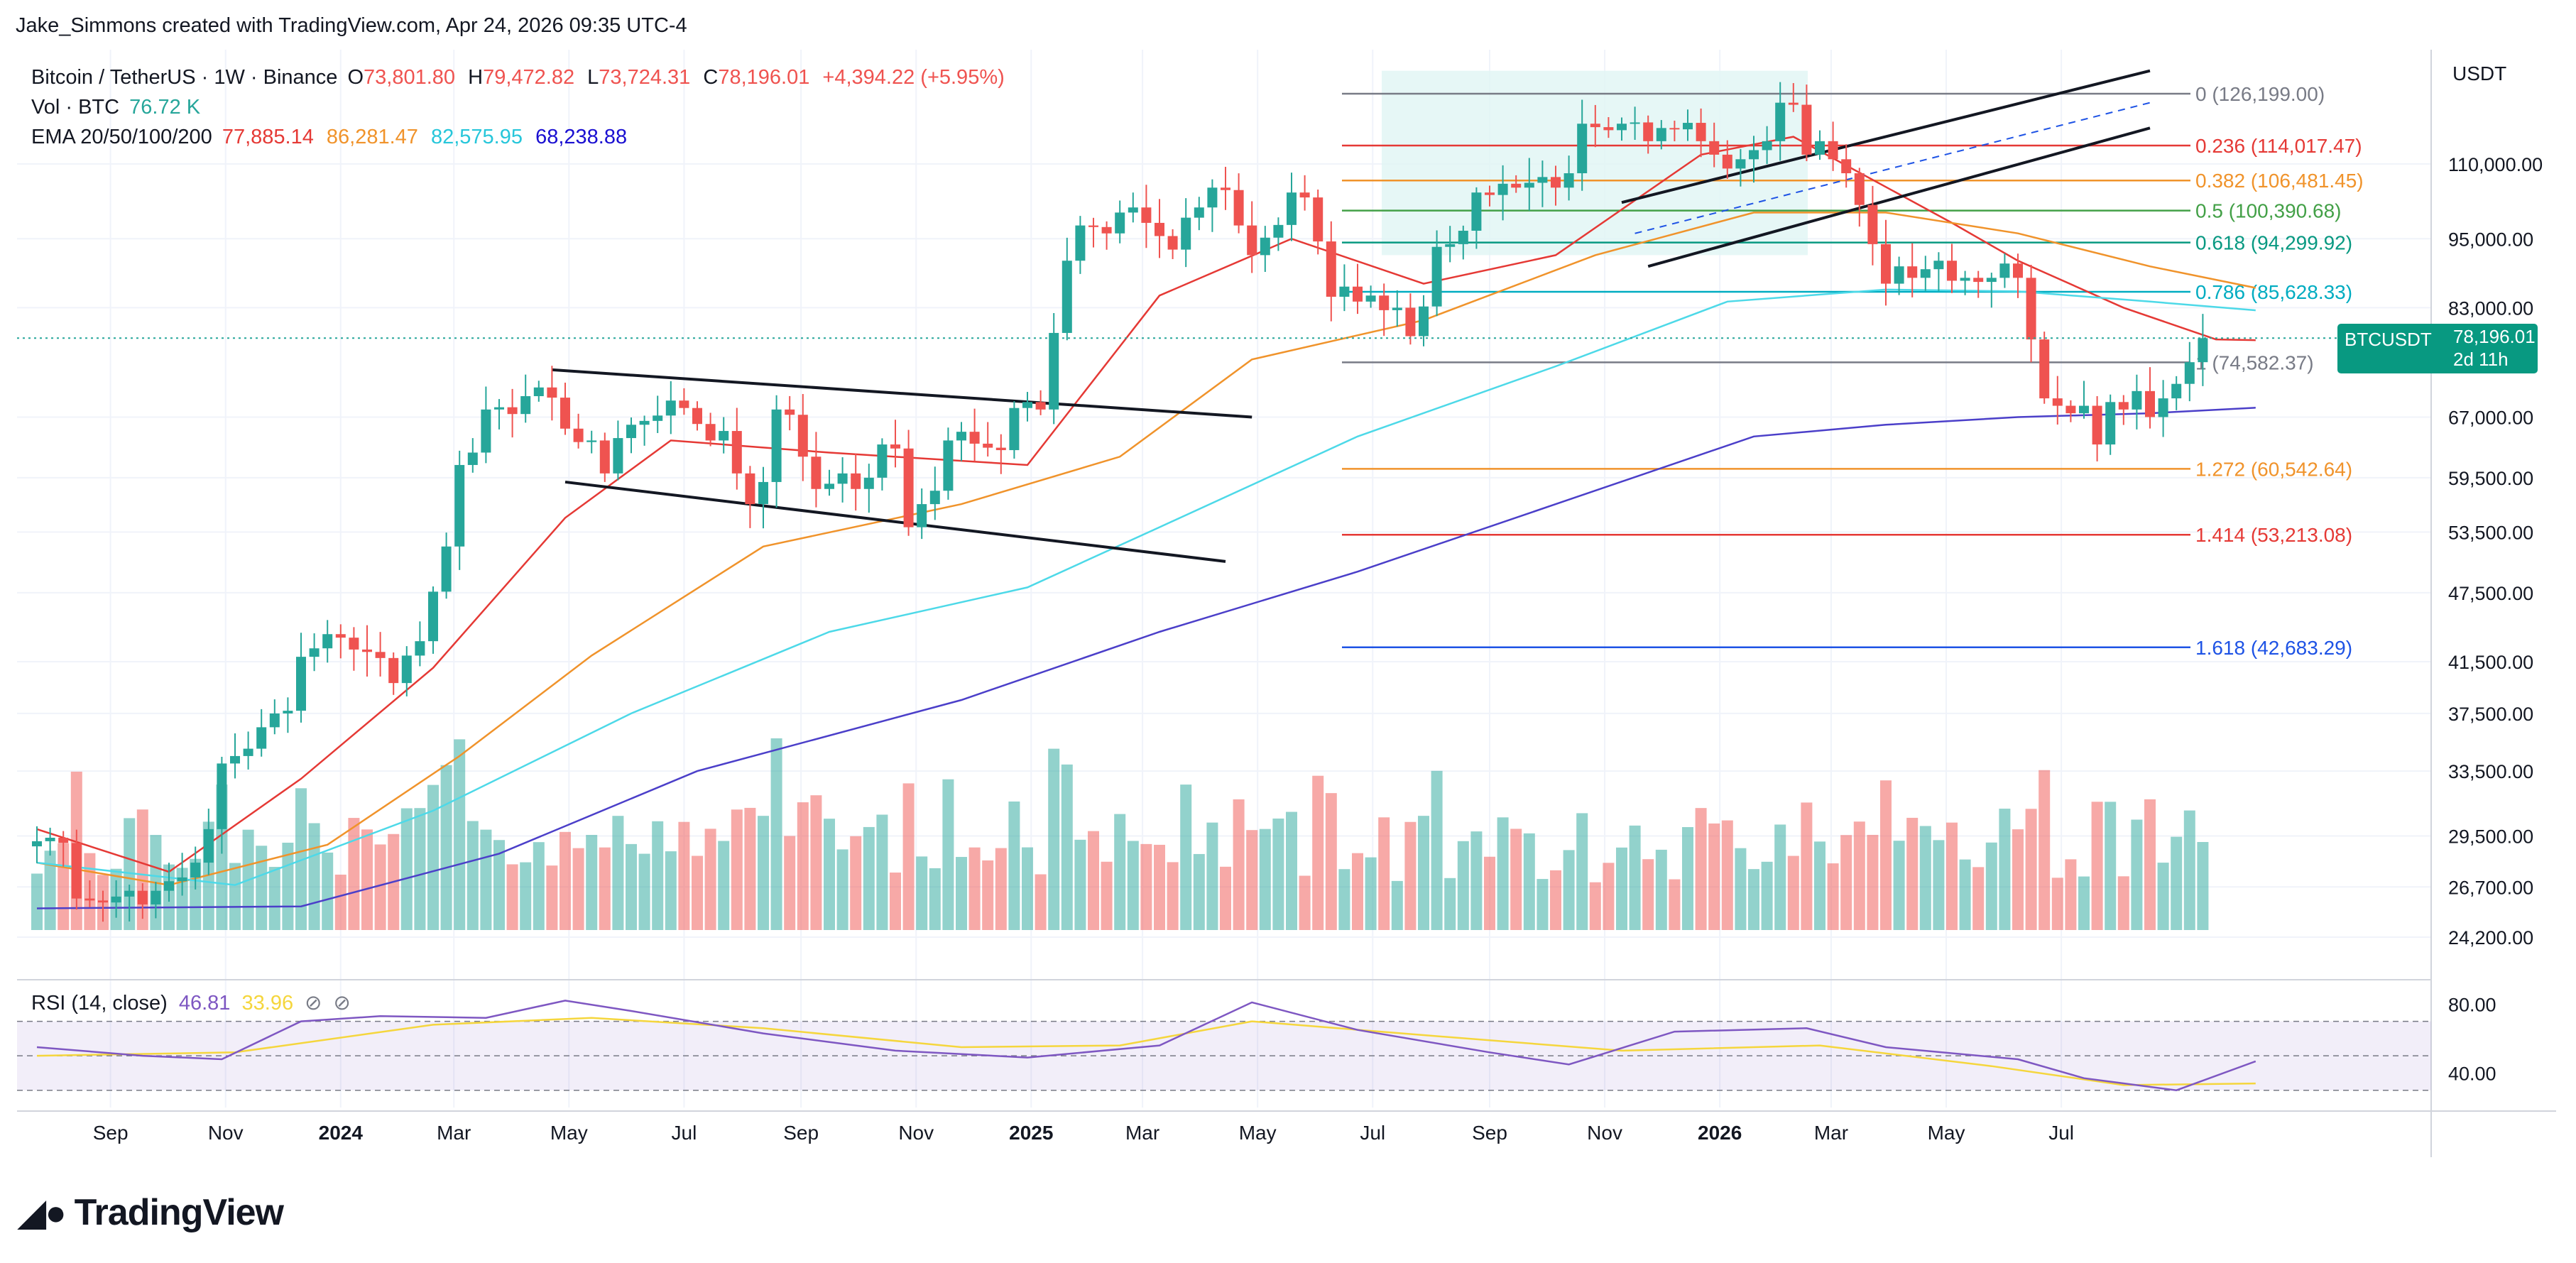  What do you see at coordinates (2278, 146) in the screenshot?
I see `fib-label: 0.236 (114,017.47)` at bounding box center [2278, 146].